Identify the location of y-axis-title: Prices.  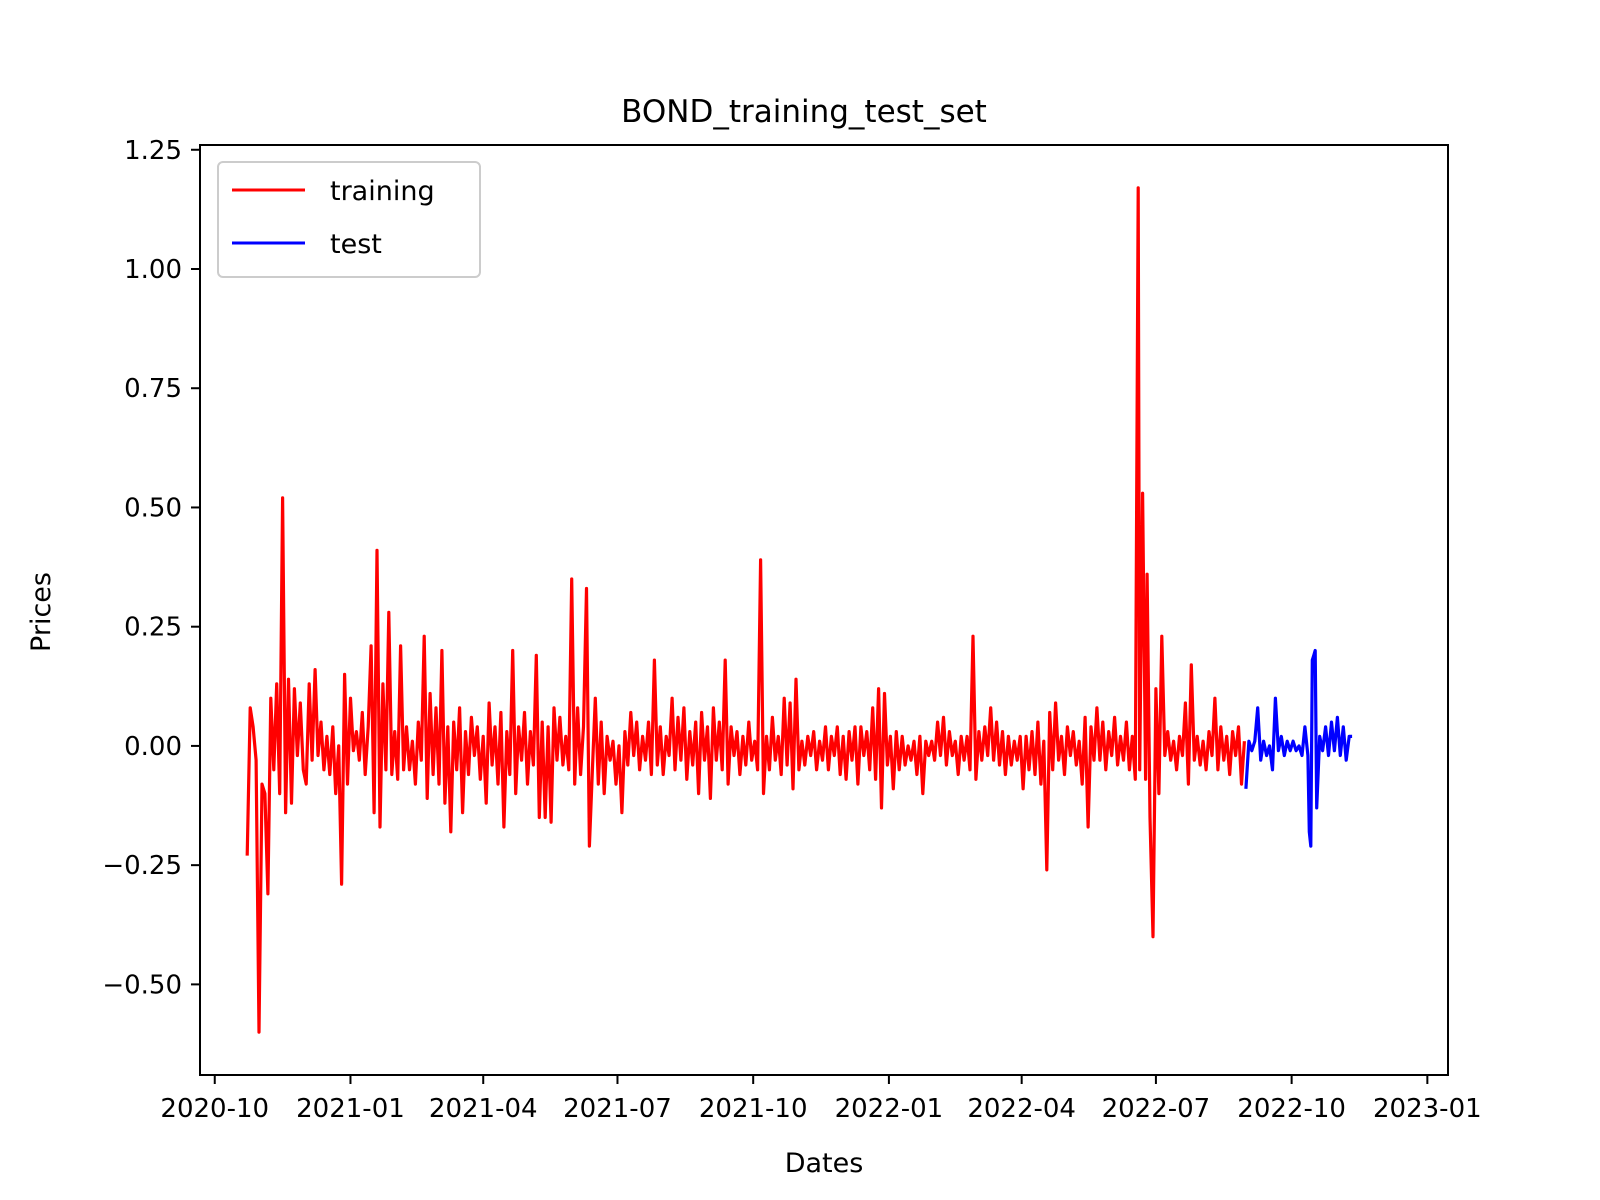
(41, 612).